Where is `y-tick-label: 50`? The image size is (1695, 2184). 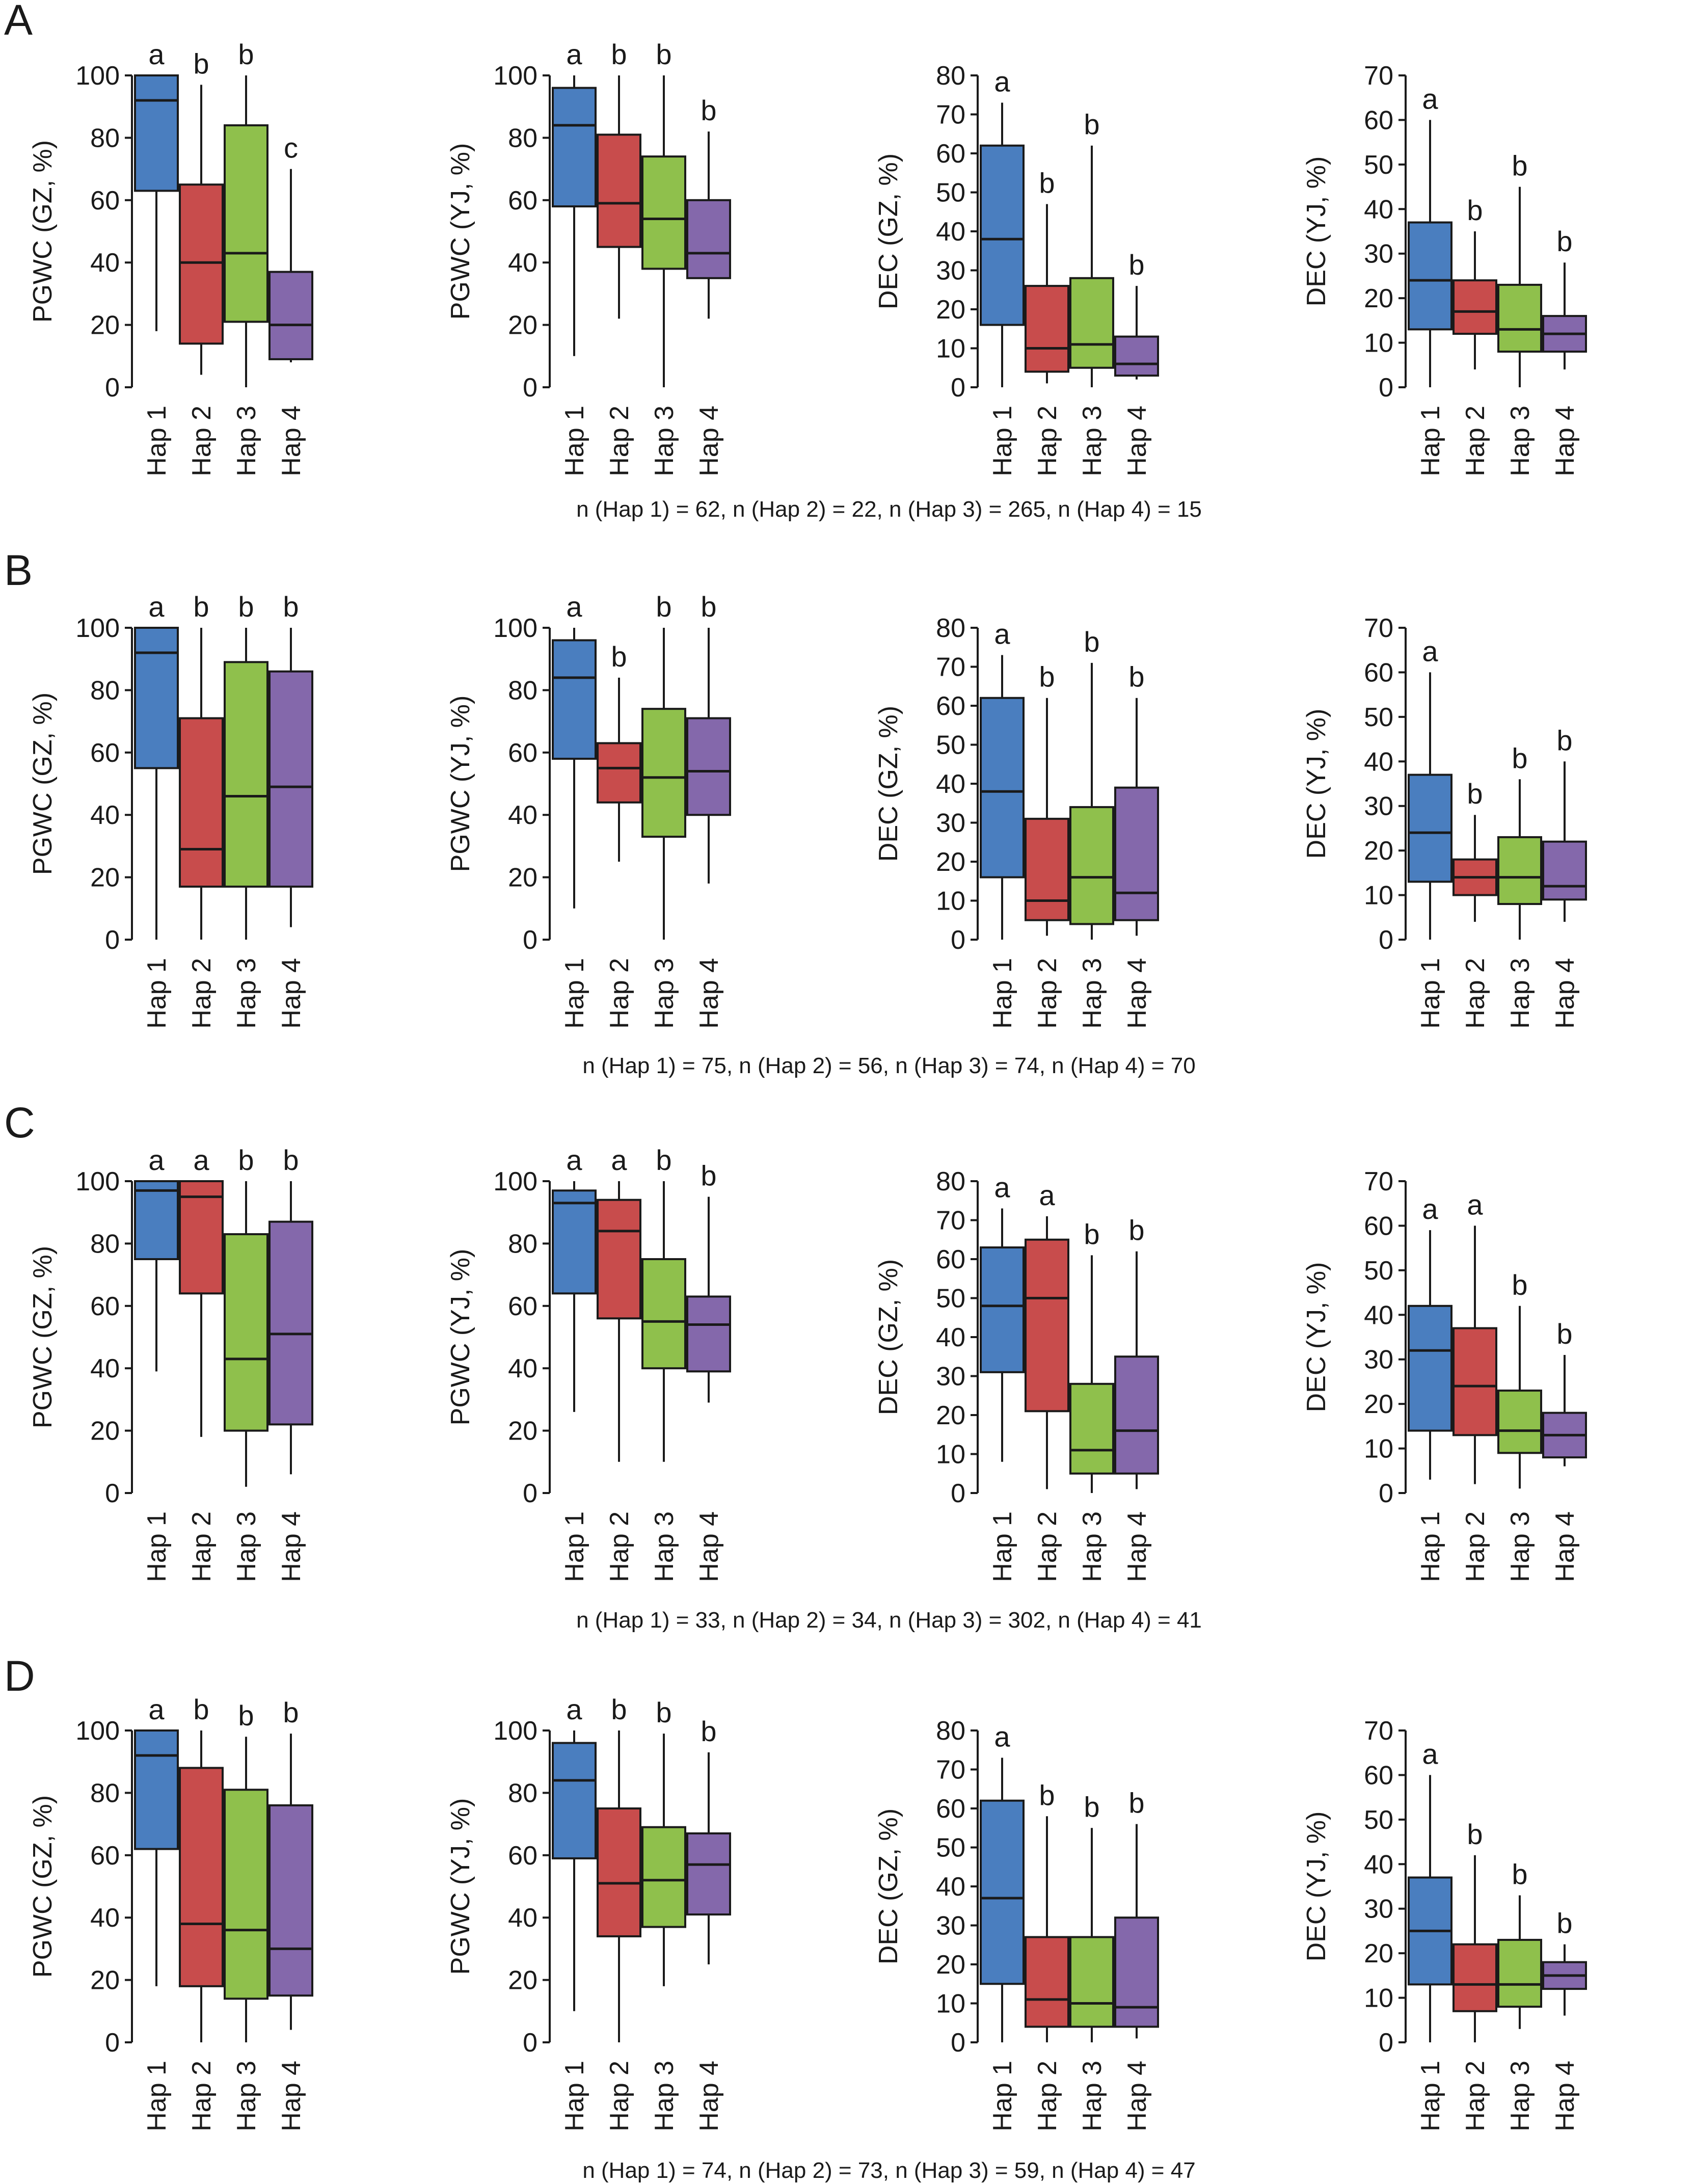 y-tick-label: 50 is located at coordinates (950, 1848).